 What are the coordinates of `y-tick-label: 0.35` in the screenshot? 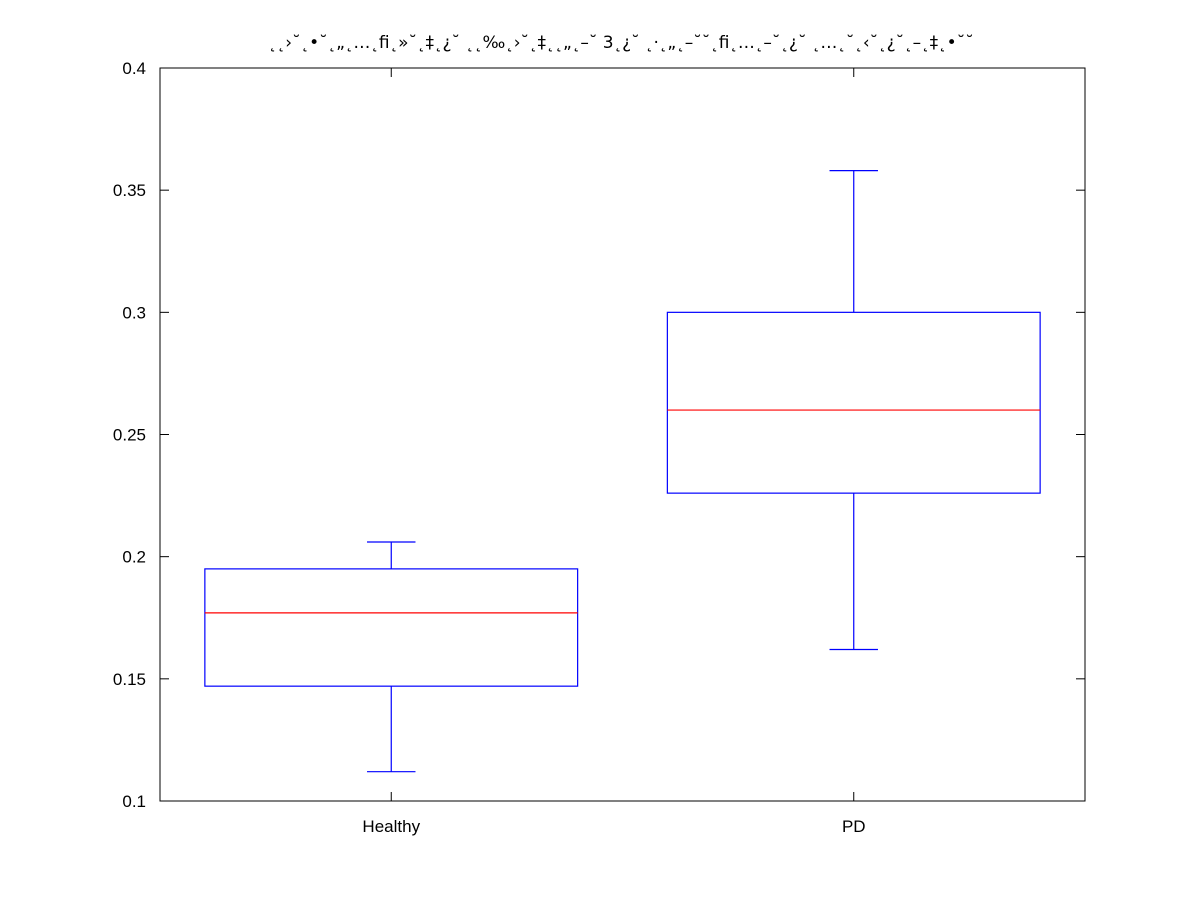 It's located at (129, 190).